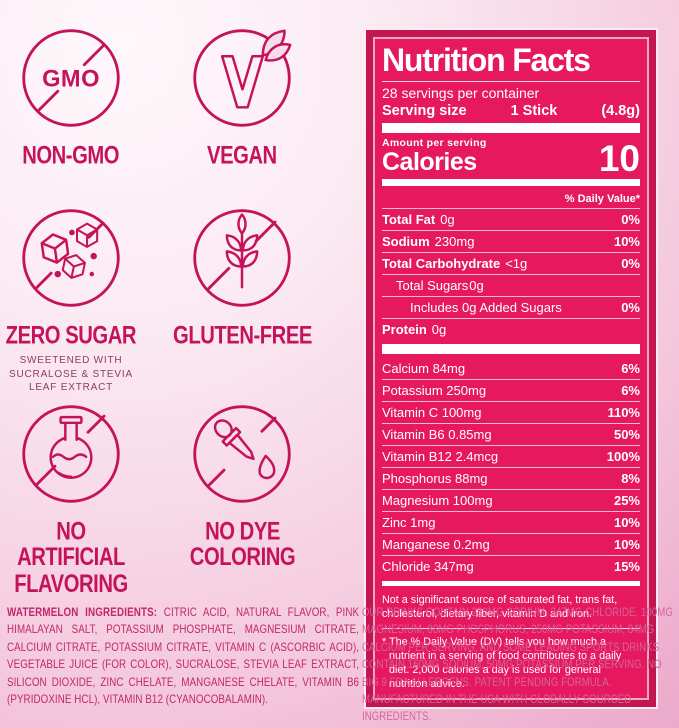  Describe the element at coordinates (440, 456) in the screenshot. I see `micro-label: Vitamin B12 2.4mcg` at that location.